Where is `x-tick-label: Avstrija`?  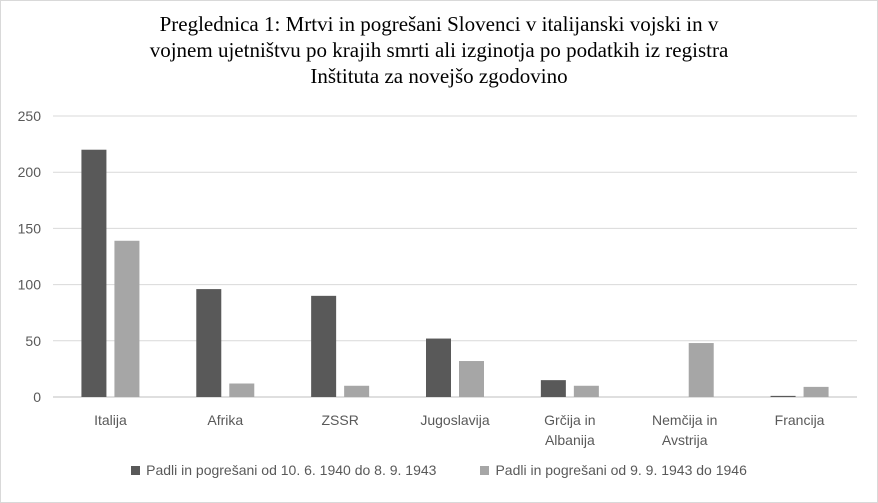
x-tick-label: Avstrija is located at coordinates (685, 440).